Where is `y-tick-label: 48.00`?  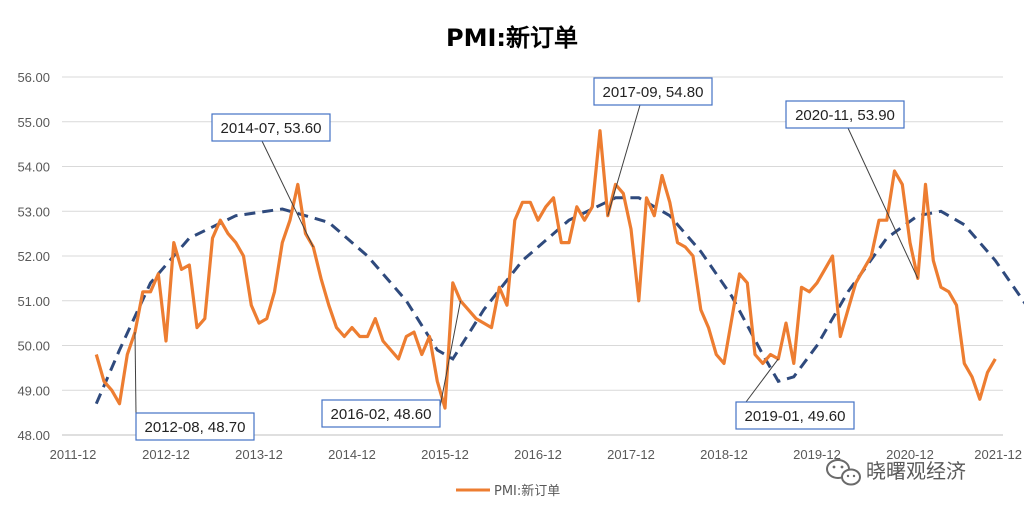 y-tick-label: 48.00 is located at coordinates (33, 435).